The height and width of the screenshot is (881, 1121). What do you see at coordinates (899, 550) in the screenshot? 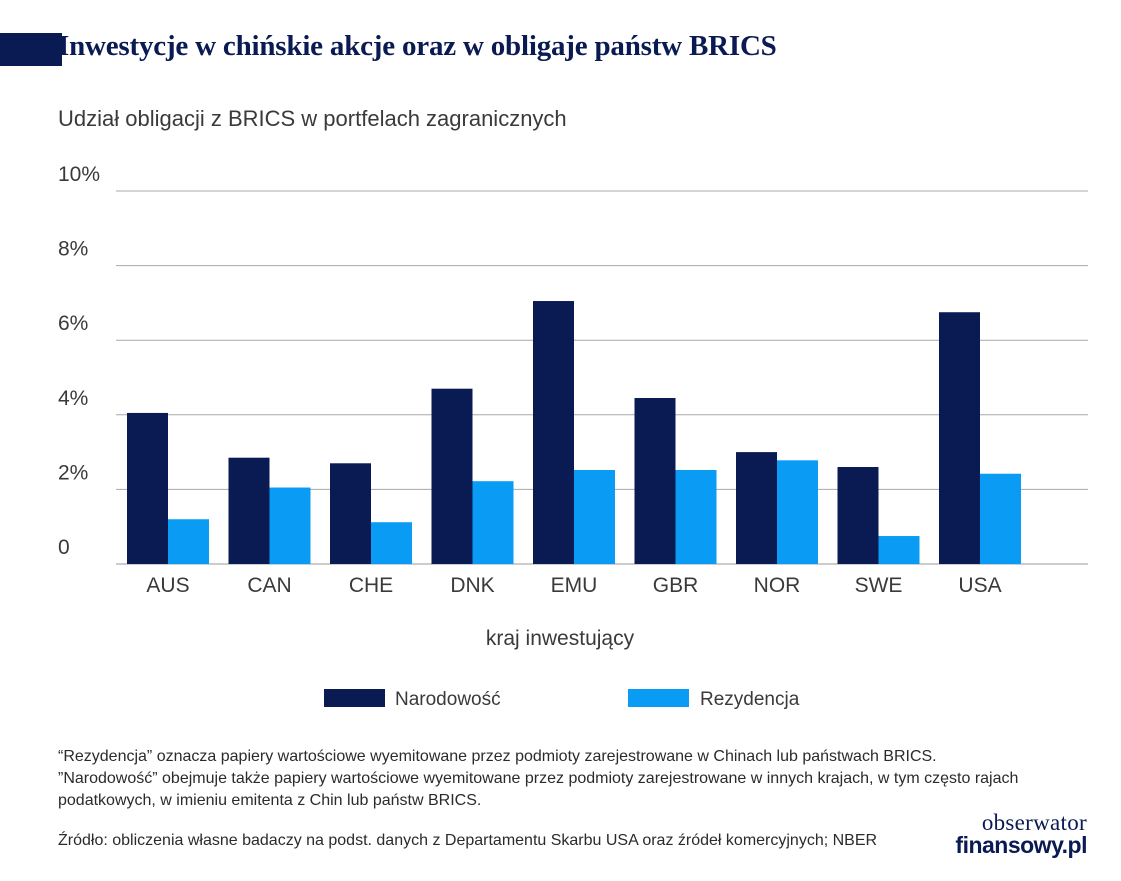
I see `bar-swe-rezydencja` at bounding box center [899, 550].